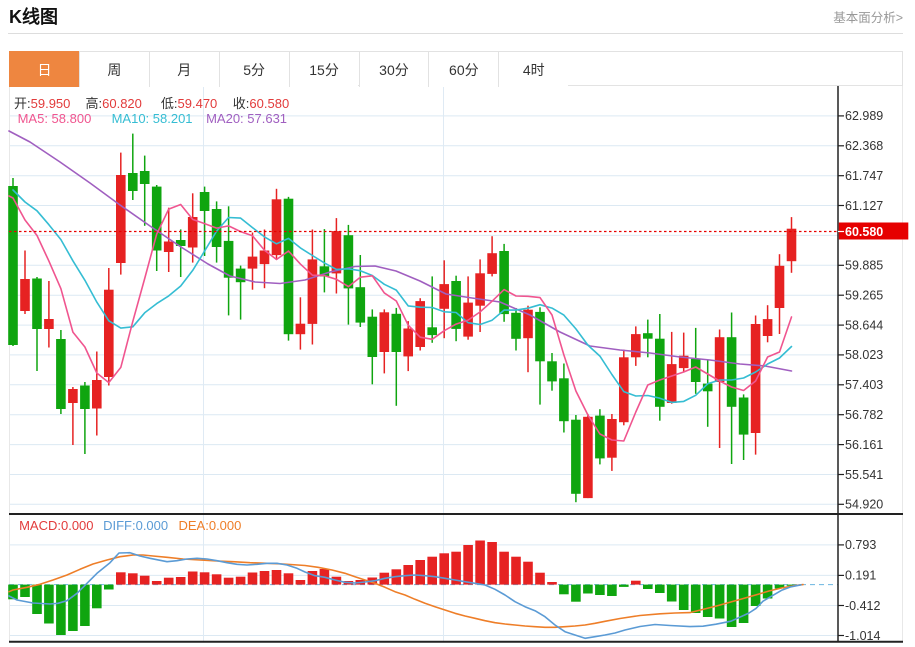 Image resolution: width=915 pixels, height=647 pixels. What do you see at coordinates (864, 445) in the screenshot?
I see `svg-text: 56.161` at bounding box center [864, 445].